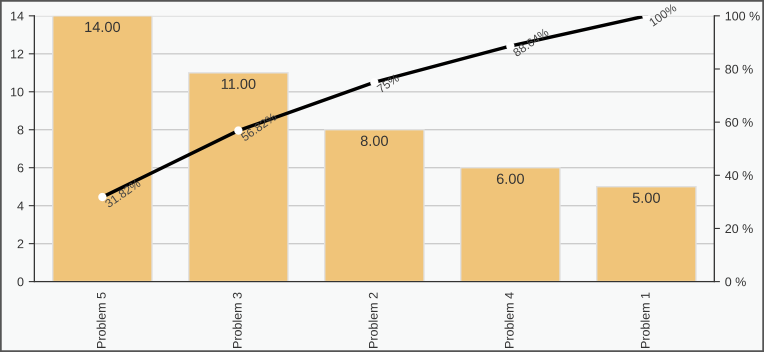 The width and height of the screenshot is (764, 352). What do you see at coordinates (509, 320) in the screenshot?
I see `x-tick-label: Problem 4` at bounding box center [509, 320].